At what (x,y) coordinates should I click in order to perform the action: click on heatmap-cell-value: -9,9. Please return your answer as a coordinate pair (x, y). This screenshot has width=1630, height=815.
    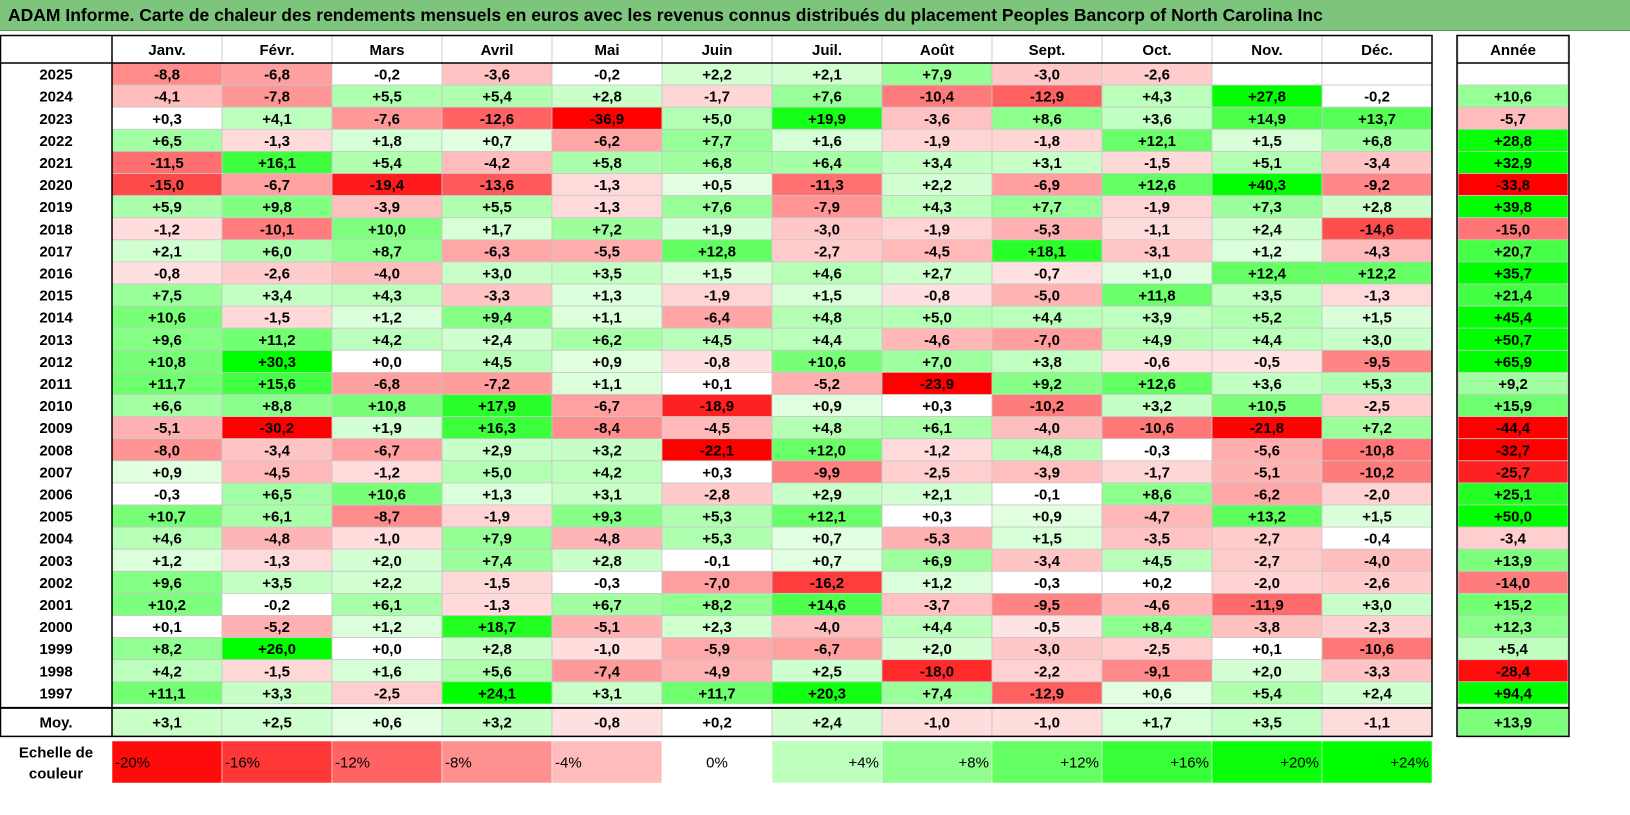
    Looking at the image, I should click on (827, 472).